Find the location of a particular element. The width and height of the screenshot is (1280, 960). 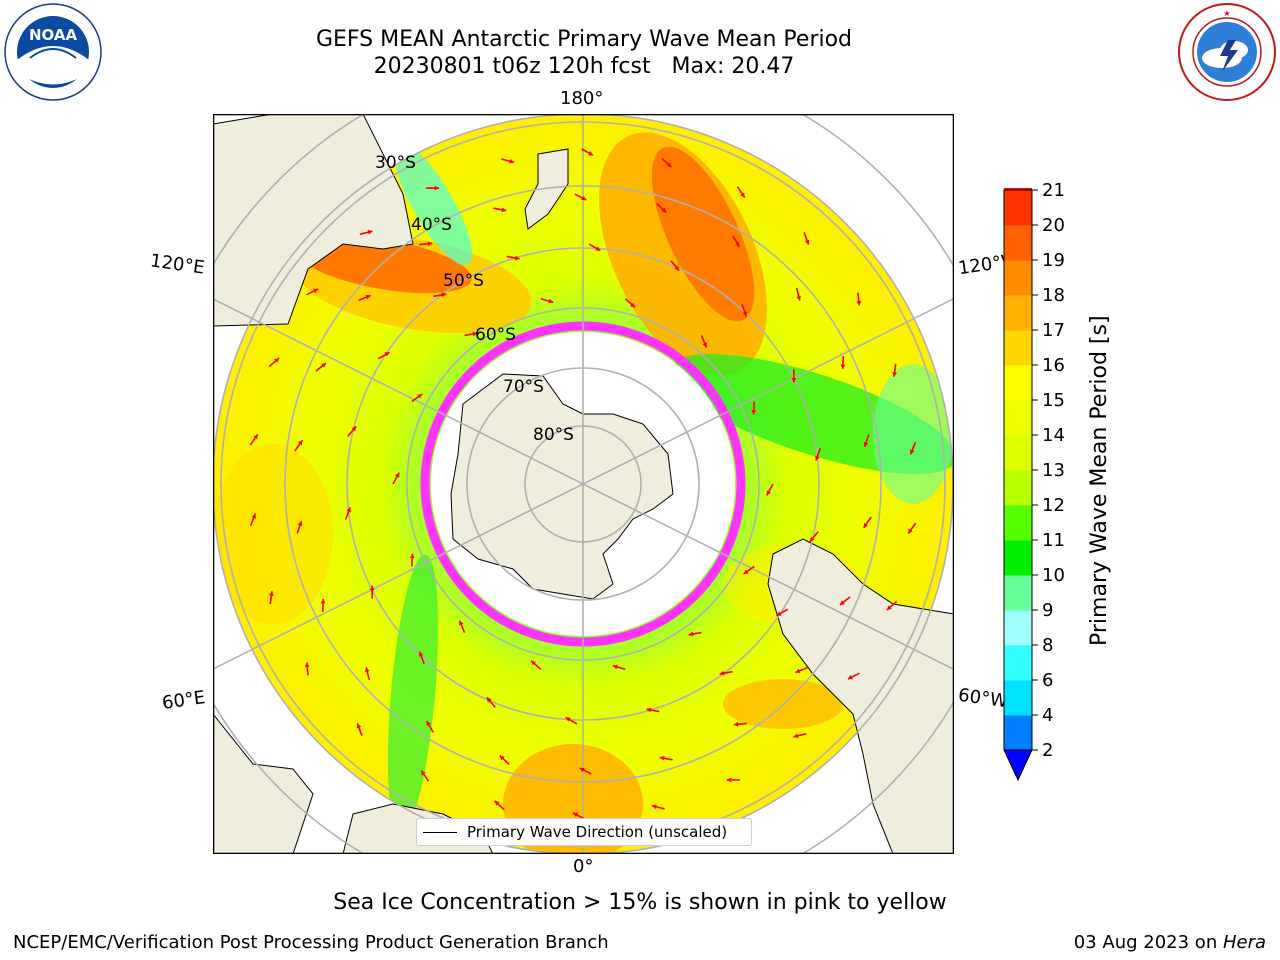

colorbar-tick-label: 14 is located at coordinates (1053, 435).